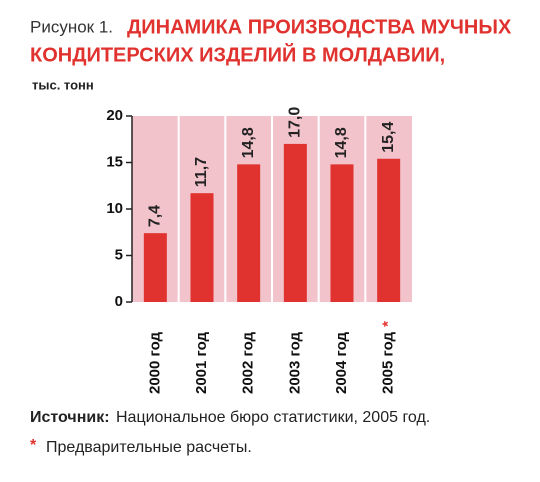 This screenshot has height=482, width=540. What do you see at coordinates (341, 362) in the screenshot?
I see `x-tick-label: 2004 год` at bounding box center [341, 362].